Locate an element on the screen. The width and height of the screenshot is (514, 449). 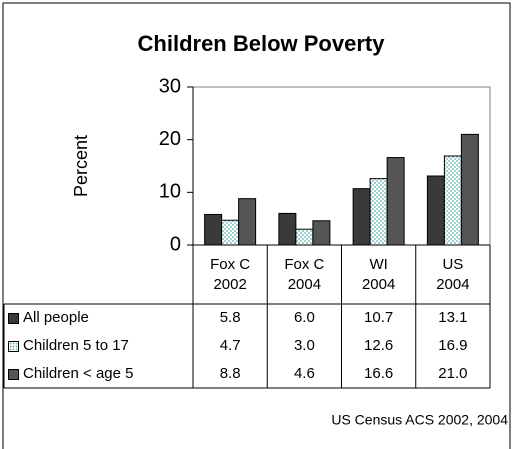
data-table-value-text: 5.8 is located at coordinates (230, 317).